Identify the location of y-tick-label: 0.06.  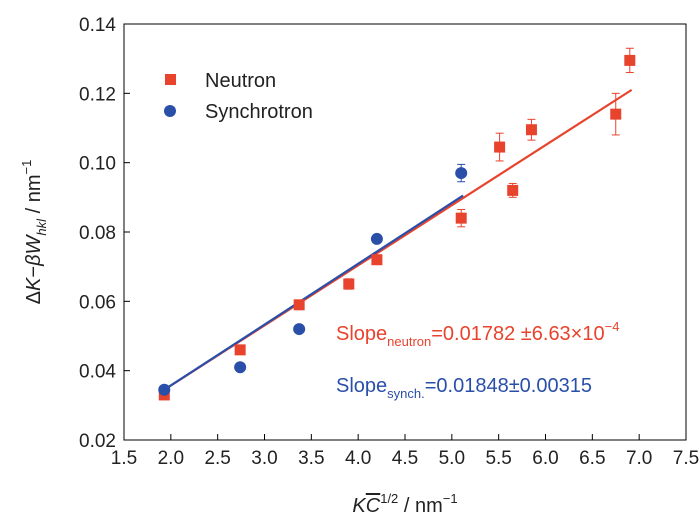
(97, 302).